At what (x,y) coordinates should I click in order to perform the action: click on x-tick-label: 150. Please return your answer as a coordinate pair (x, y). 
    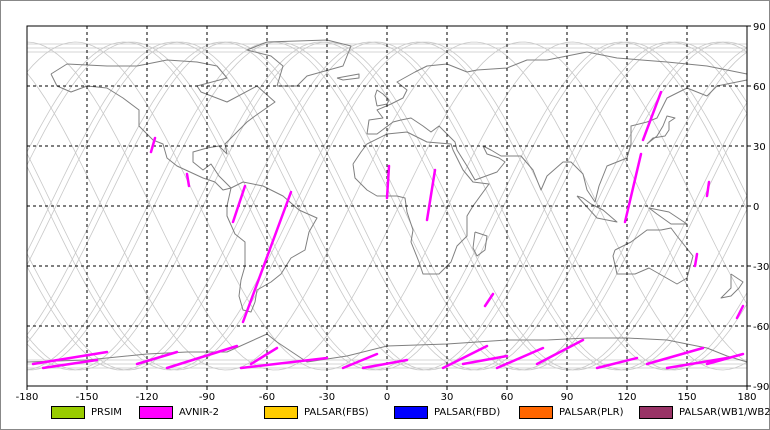
    Looking at the image, I should click on (686, 396).